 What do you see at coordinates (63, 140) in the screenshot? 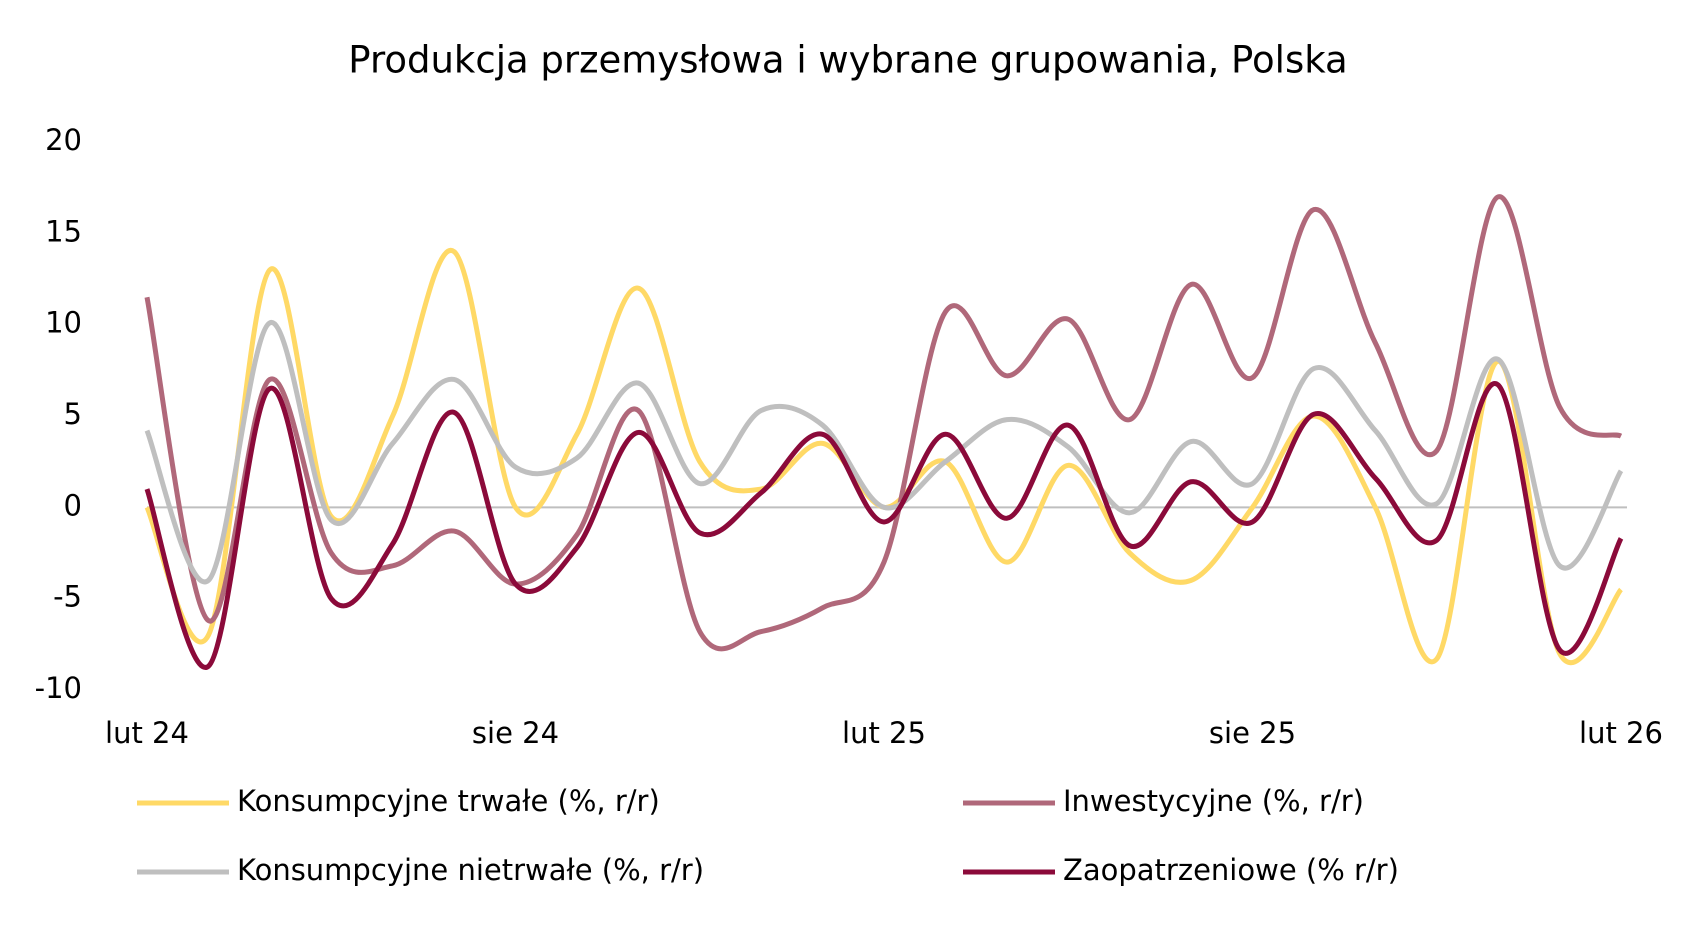
I see `y-tick-label: 20` at bounding box center [63, 140].